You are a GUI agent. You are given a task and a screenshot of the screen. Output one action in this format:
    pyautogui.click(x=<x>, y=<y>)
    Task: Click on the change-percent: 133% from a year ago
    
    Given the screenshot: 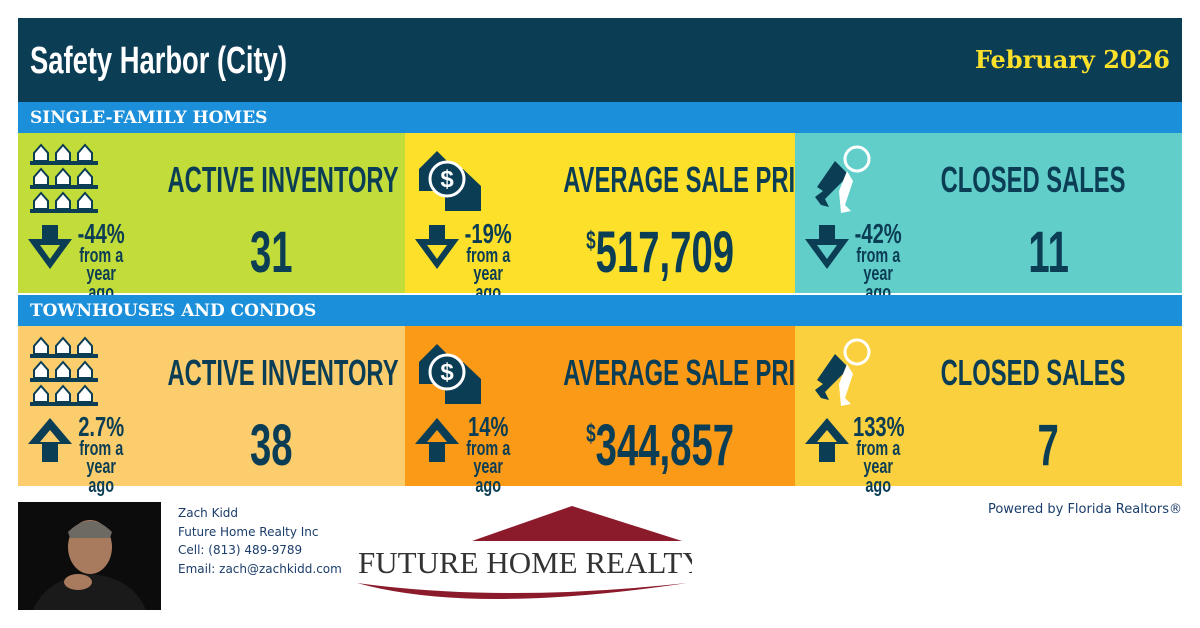 What is the action you would take?
    pyautogui.click(x=879, y=454)
    